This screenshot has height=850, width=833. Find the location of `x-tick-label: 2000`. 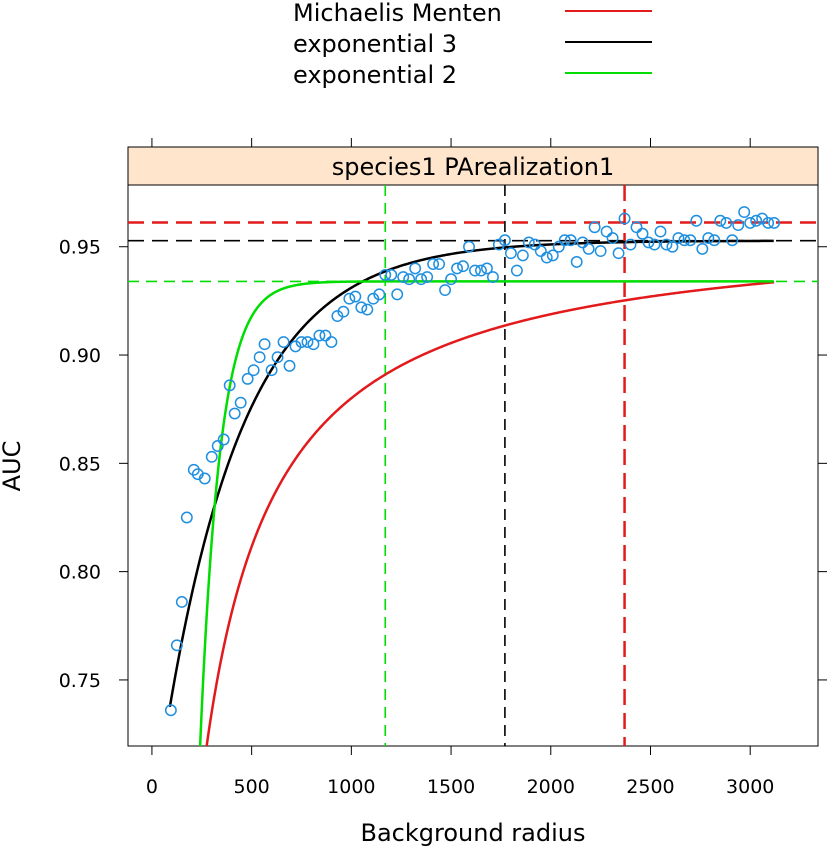

x-tick-label: 2000 is located at coordinates (551, 787).